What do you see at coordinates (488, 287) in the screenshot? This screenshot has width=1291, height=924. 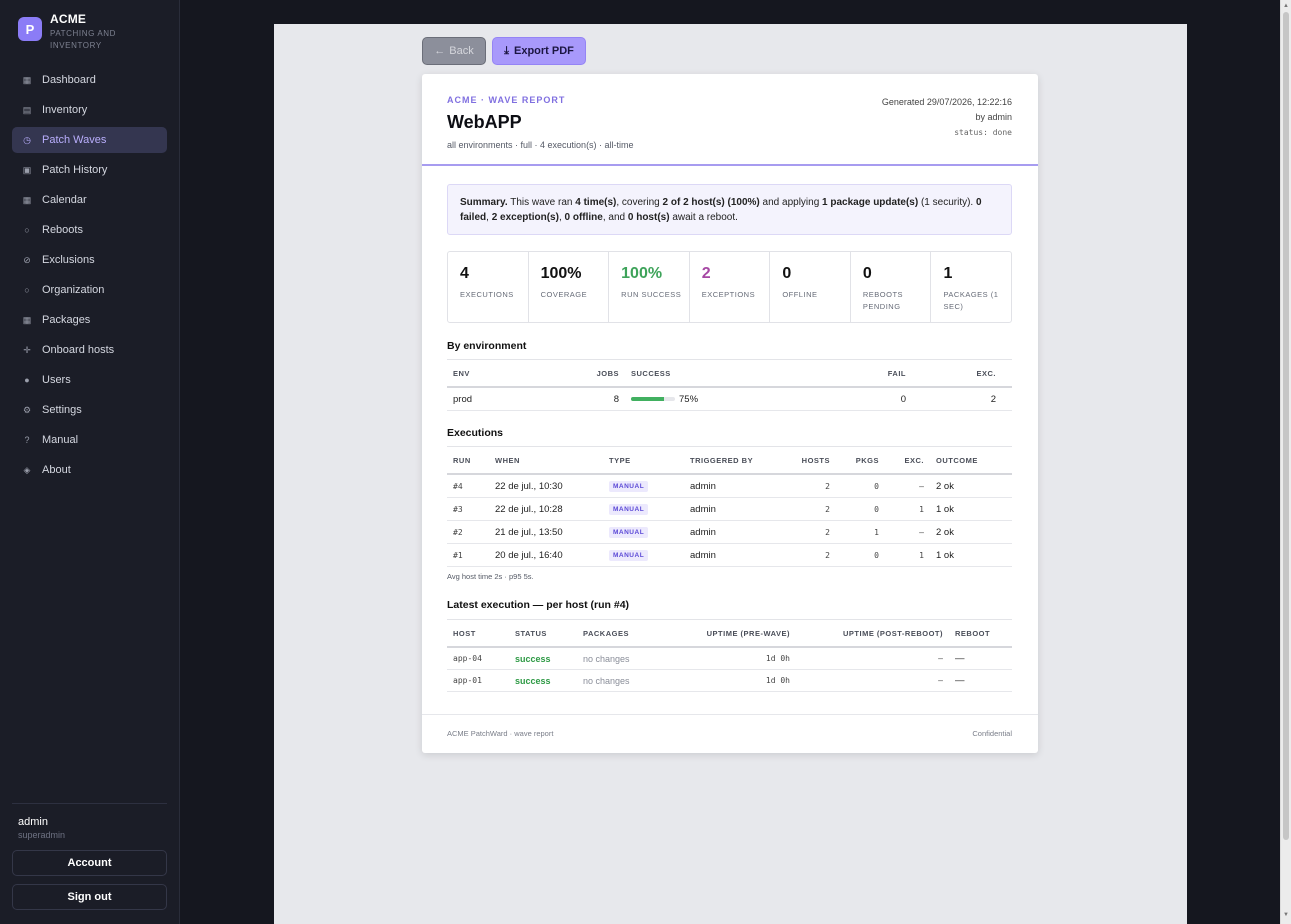 I see `stat-executions: 4 EXECUTIONS` at bounding box center [488, 287].